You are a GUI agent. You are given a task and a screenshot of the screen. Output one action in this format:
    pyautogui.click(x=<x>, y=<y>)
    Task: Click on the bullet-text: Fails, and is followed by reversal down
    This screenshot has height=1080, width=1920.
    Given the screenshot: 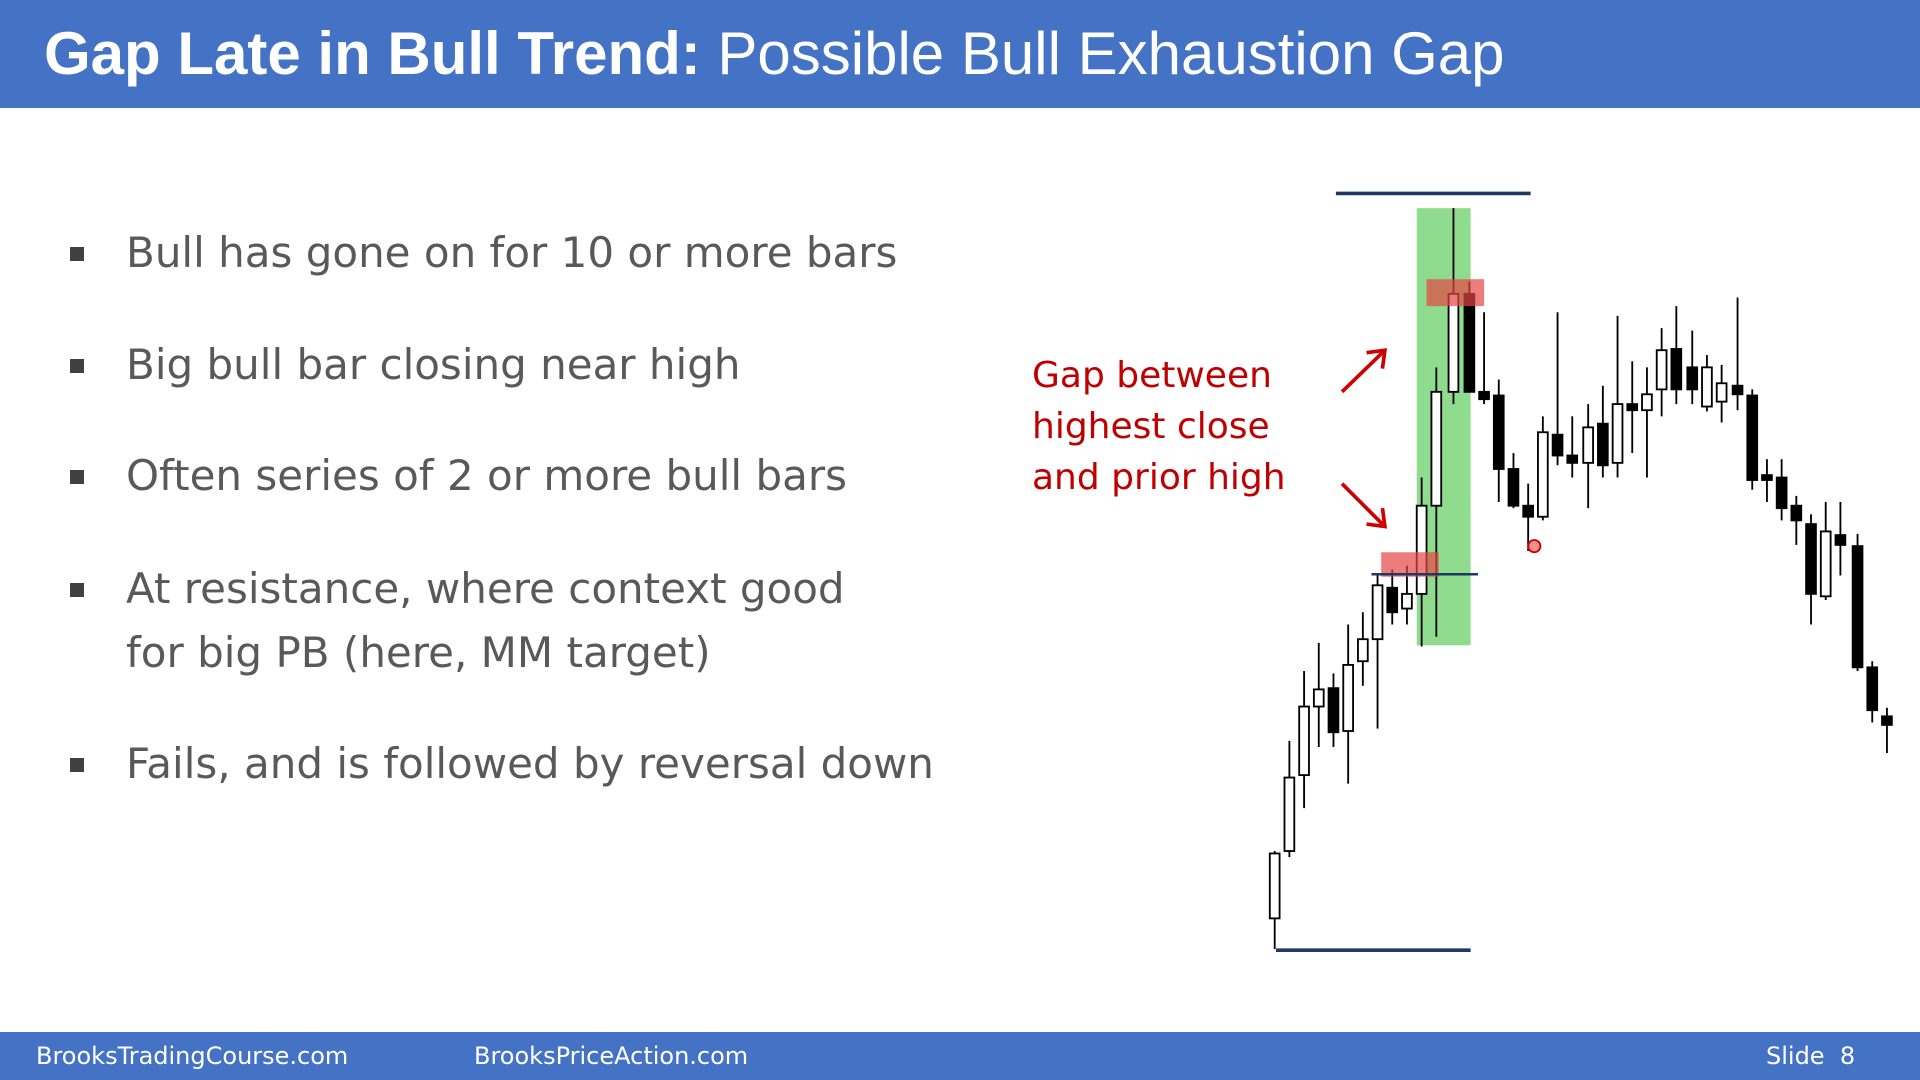 What is the action you would take?
    pyautogui.click(x=530, y=763)
    